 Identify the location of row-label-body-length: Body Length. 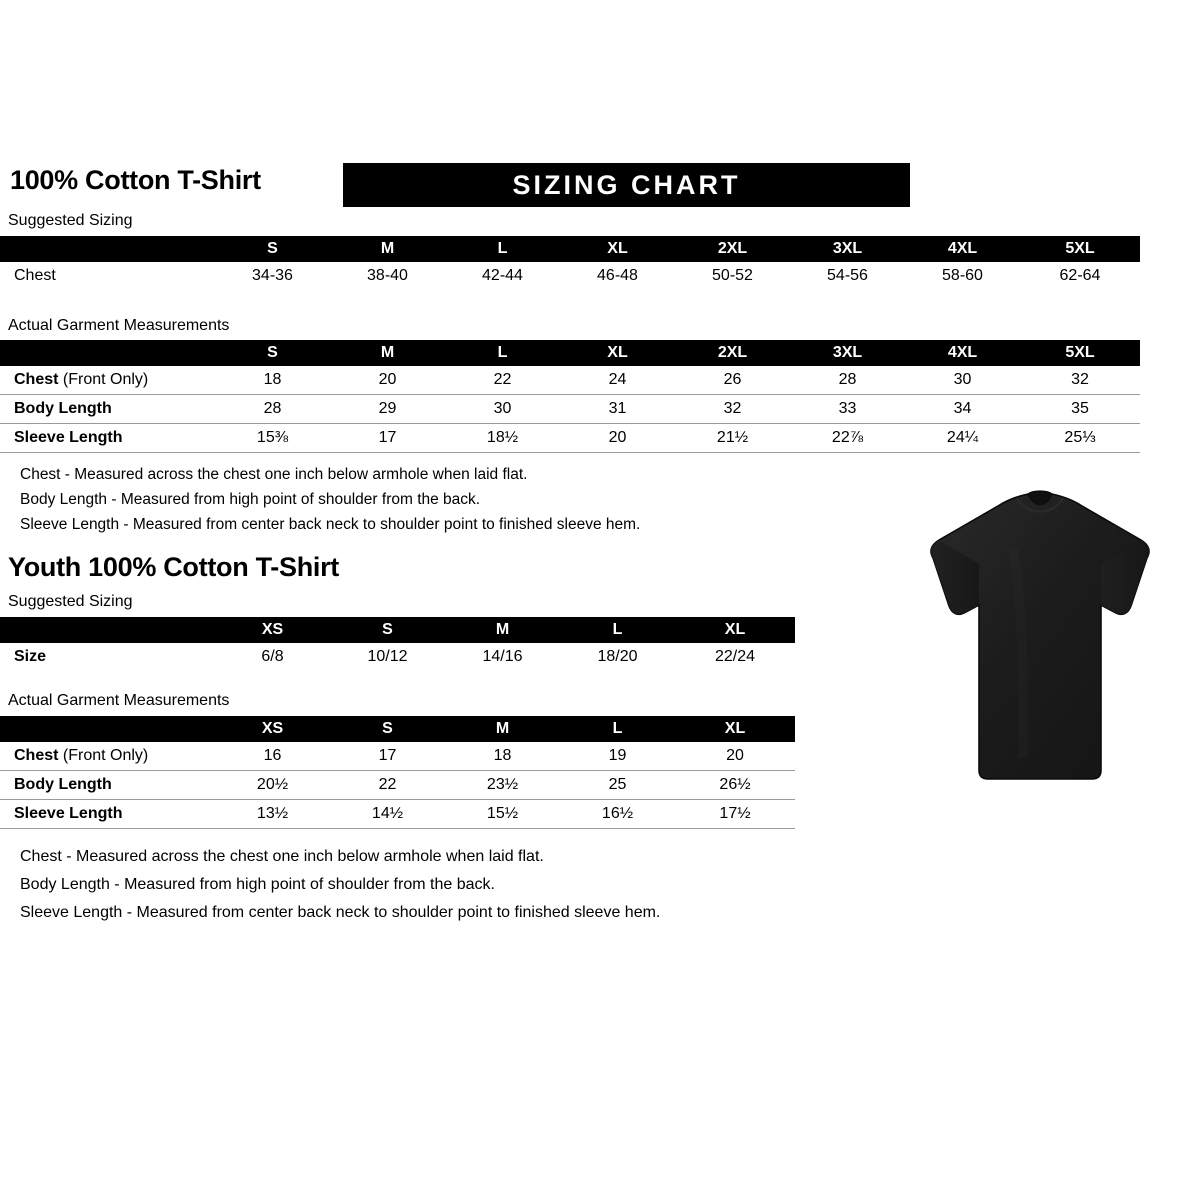
(107, 785).